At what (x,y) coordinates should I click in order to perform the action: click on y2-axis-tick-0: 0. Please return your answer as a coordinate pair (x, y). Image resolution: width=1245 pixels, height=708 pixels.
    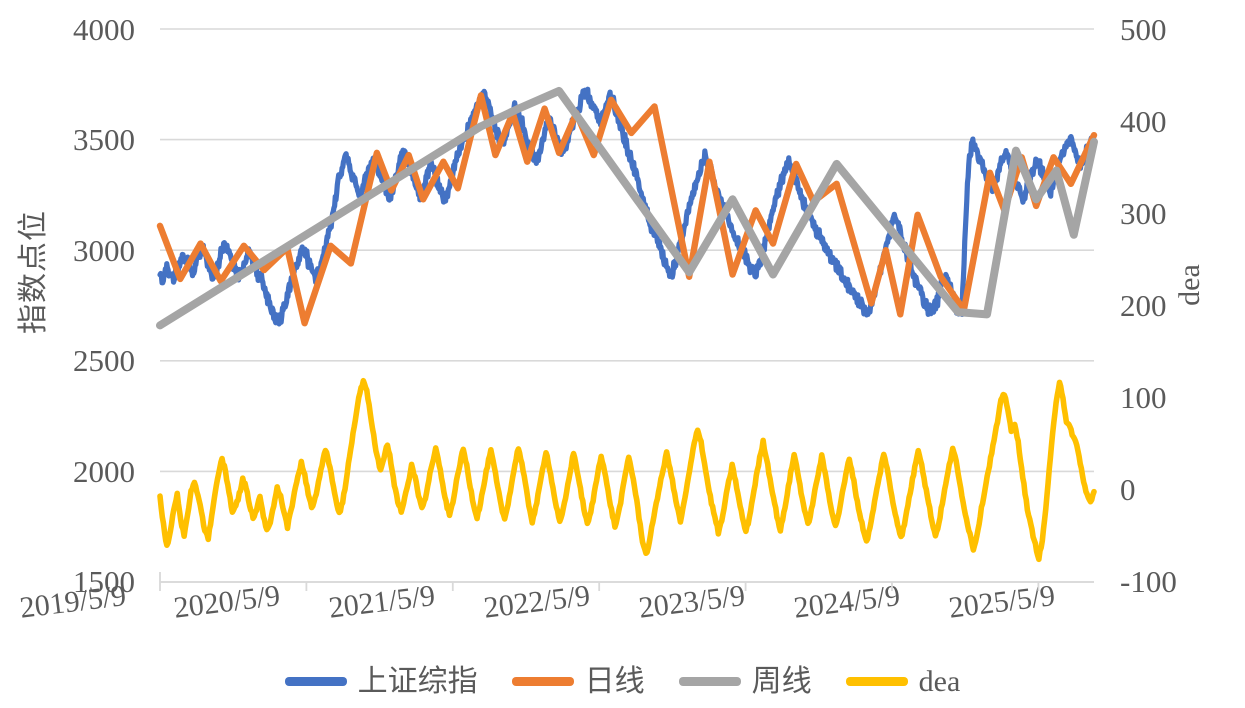
    Looking at the image, I should click on (1128, 489).